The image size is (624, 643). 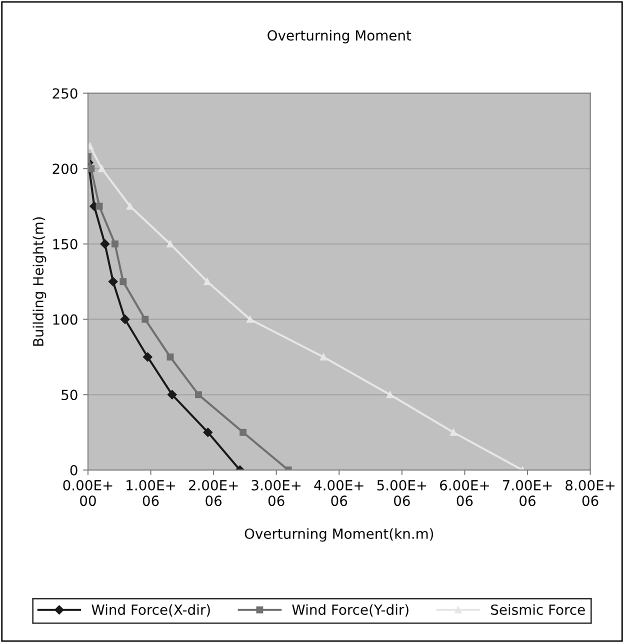 I want to click on legend-label: Seismic Force, so click(x=538, y=609).